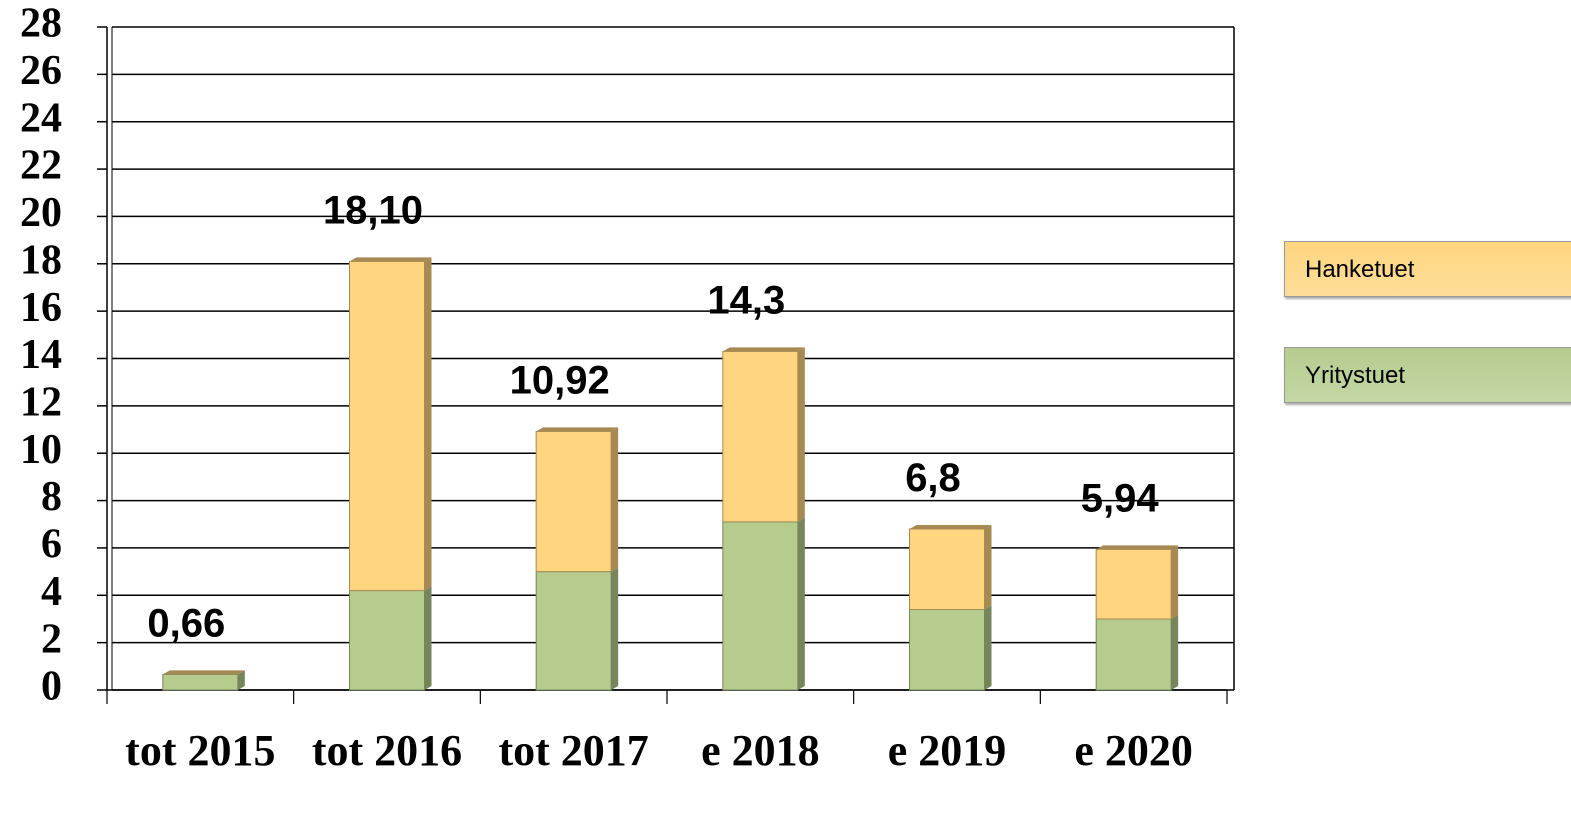 The width and height of the screenshot is (1571, 832). I want to click on y-tick-label: 6, so click(51, 545).